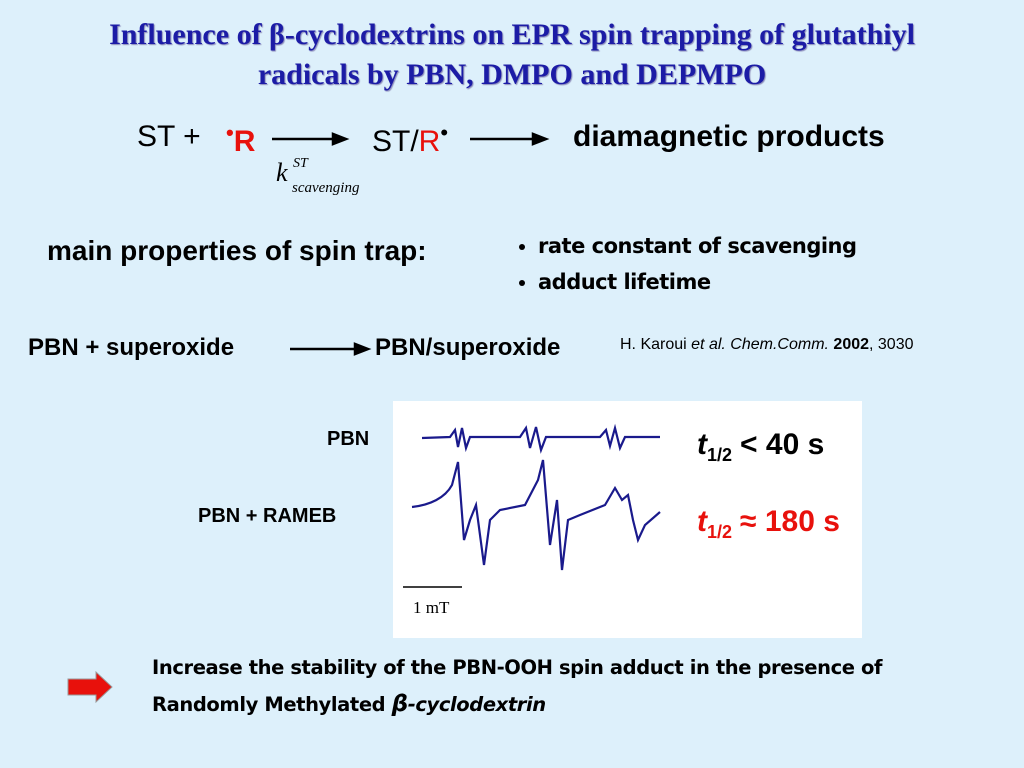  I want to click on product: diamagnetic products, so click(729, 136).